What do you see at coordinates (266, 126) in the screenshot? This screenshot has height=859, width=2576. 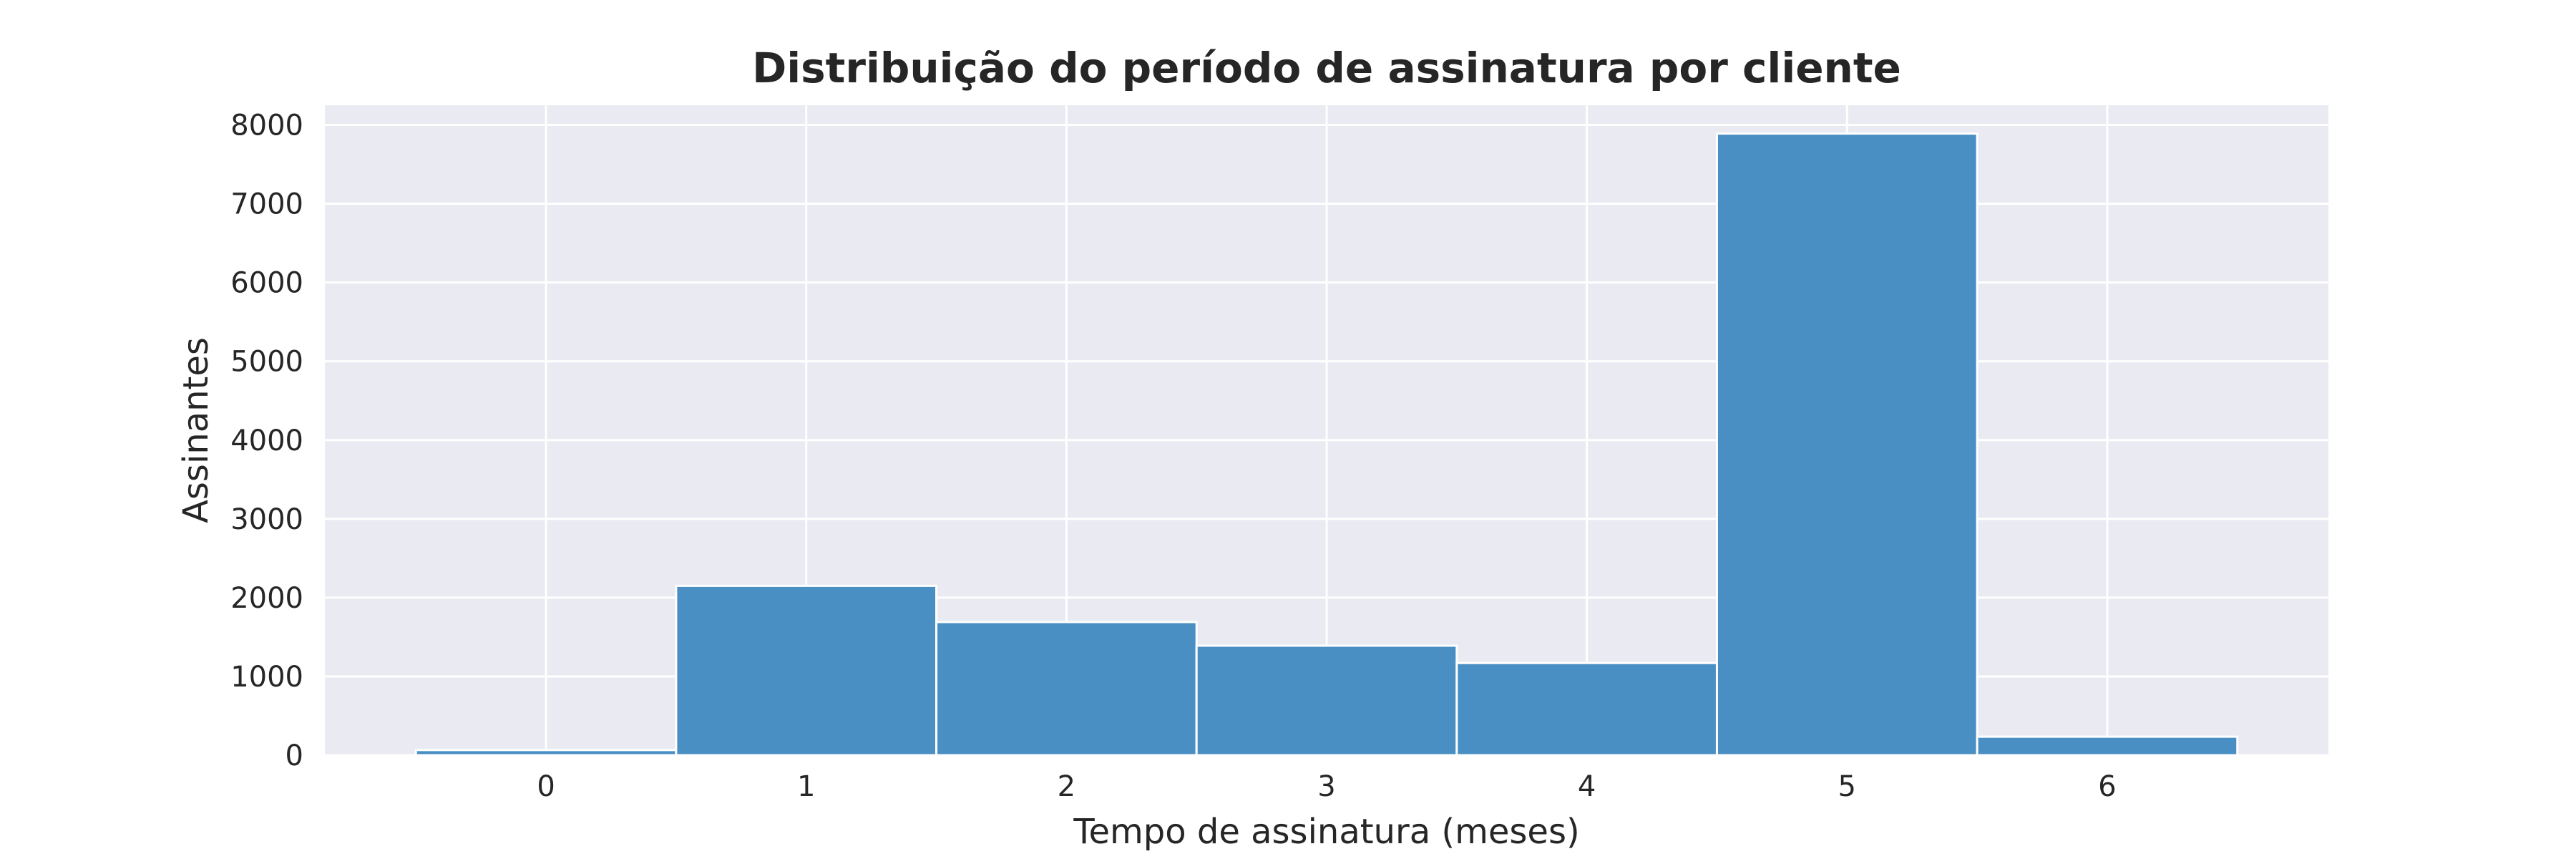 I see `y-tick-label: 8000` at bounding box center [266, 126].